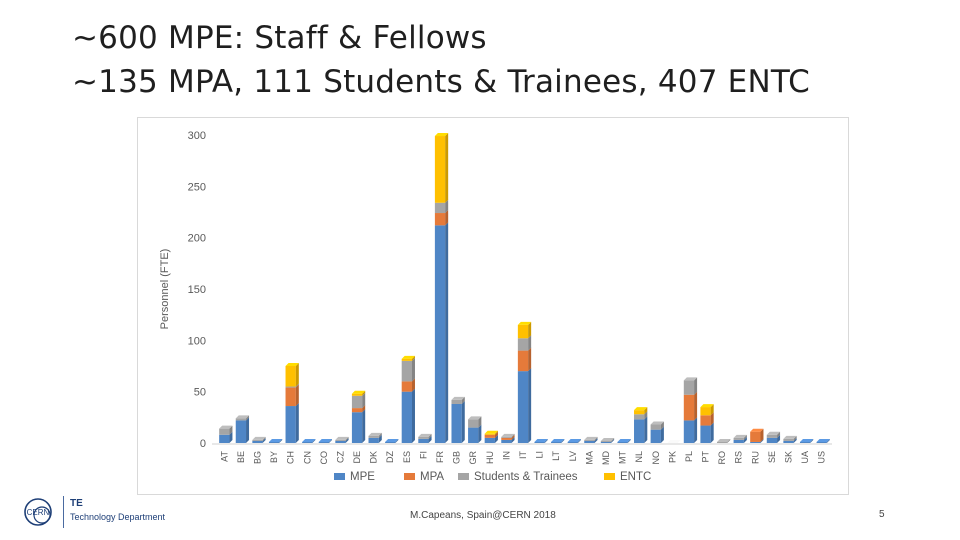 The height and width of the screenshot is (540, 960). I want to click on bar-mpa-pl, so click(689, 407).